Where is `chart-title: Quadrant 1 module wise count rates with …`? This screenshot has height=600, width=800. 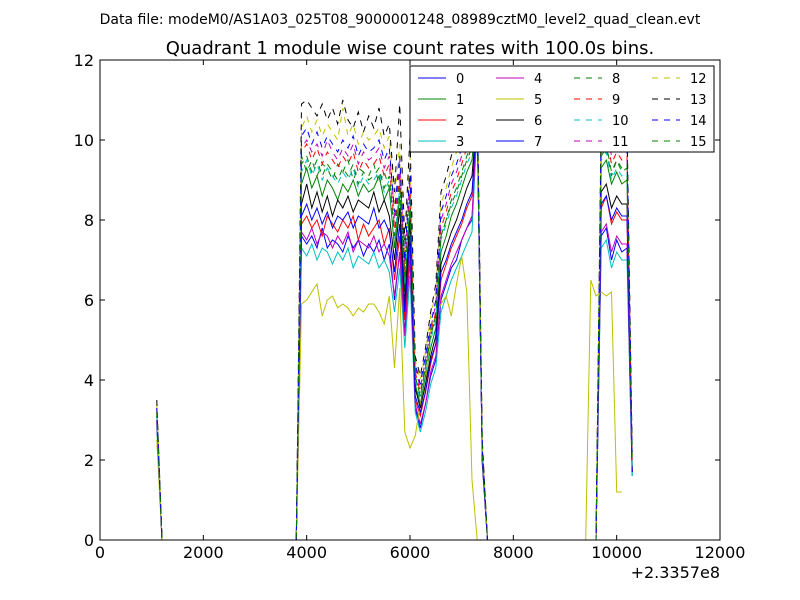
chart-title: Quadrant 1 module wise count rates with … is located at coordinates (410, 48).